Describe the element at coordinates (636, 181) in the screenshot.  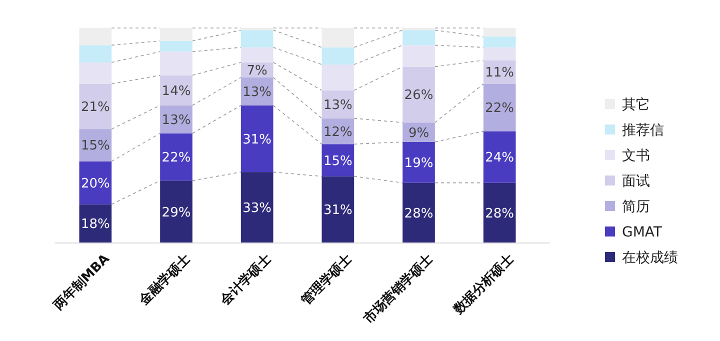
I see `legend-label: 面试` at that location.